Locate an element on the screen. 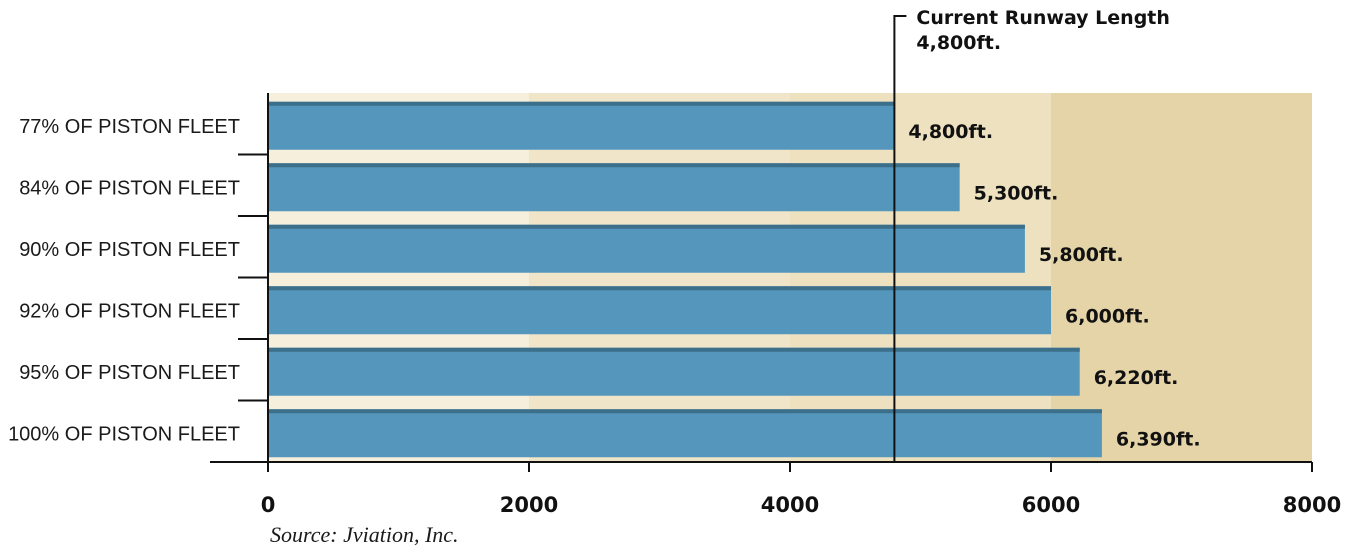  value-label: 4,800ft. is located at coordinates (950, 132).